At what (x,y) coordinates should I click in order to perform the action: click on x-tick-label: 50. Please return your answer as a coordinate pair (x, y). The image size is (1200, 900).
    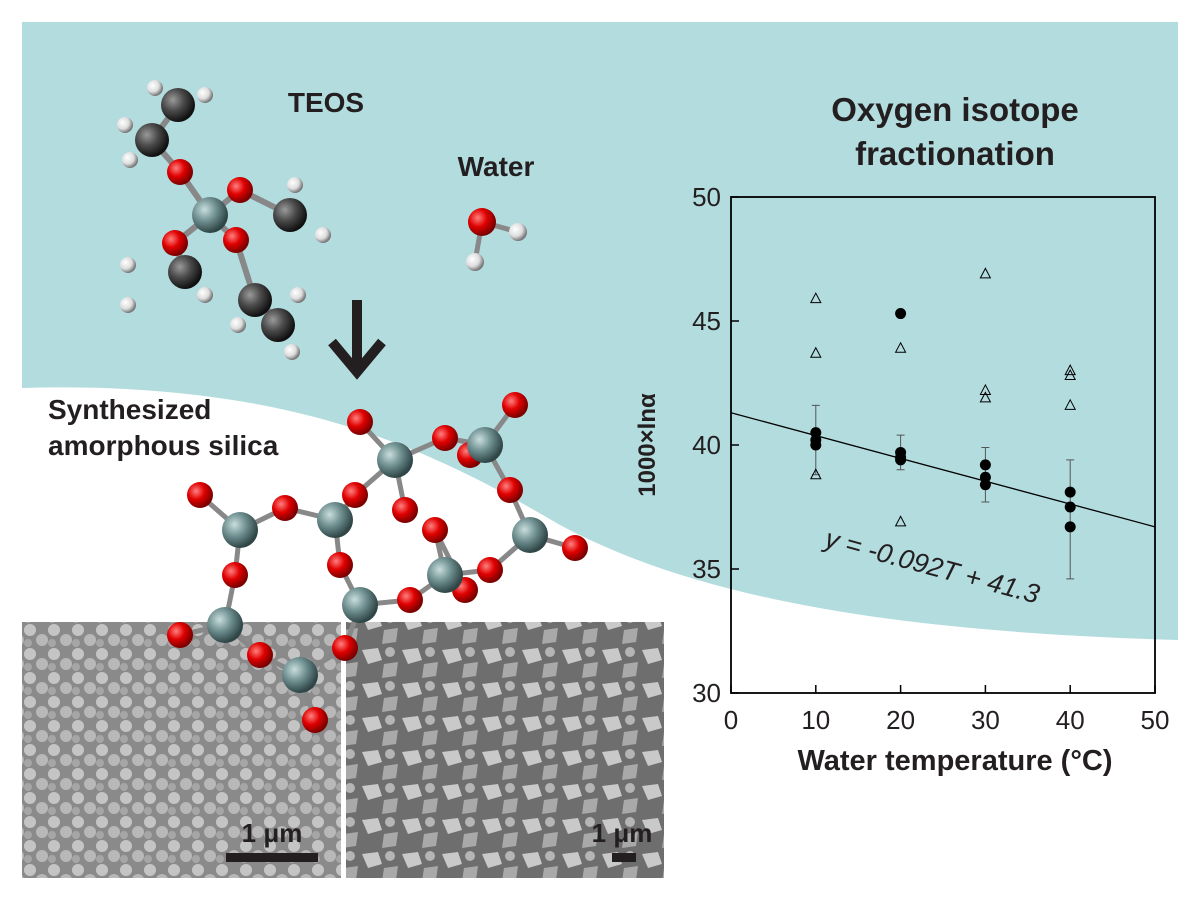
    Looking at the image, I should click on (1155, 720).